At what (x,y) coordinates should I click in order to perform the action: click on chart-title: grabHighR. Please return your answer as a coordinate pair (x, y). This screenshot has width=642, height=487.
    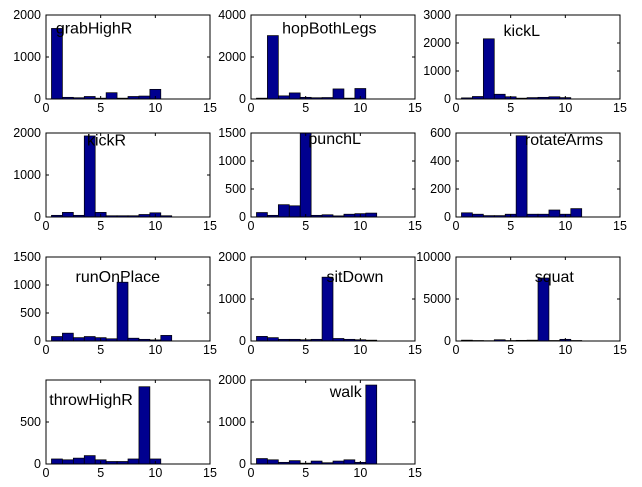
    Looking at the image, I should click on (94, 28).